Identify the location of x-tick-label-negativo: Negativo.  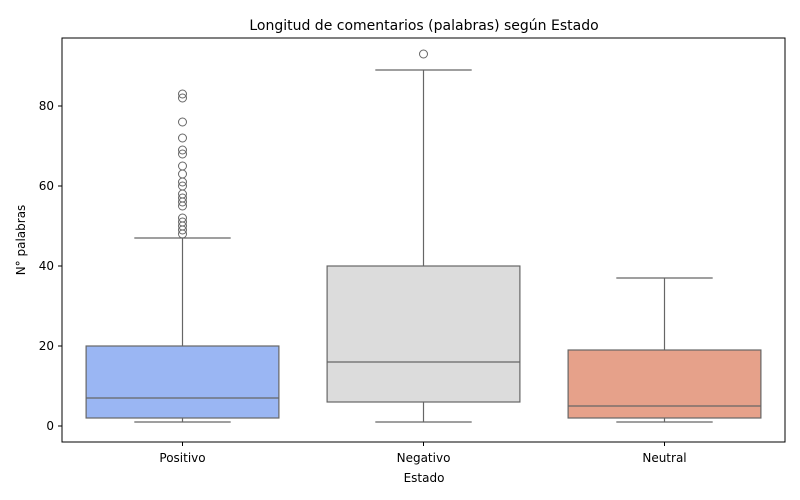
(424, 458).